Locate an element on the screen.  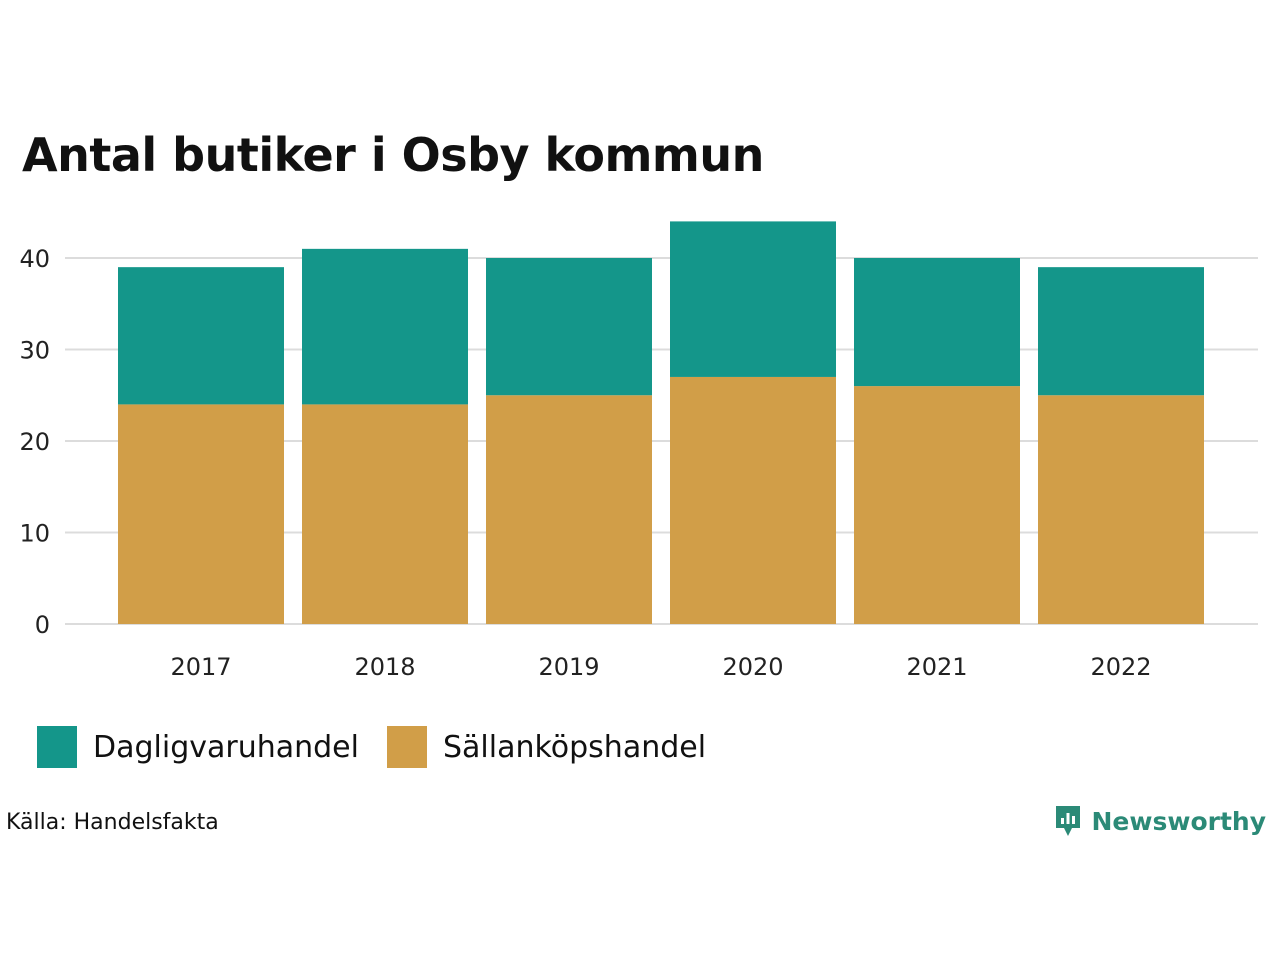
x-tick-label-2021: 2021 is located at coordinates (936, 667).